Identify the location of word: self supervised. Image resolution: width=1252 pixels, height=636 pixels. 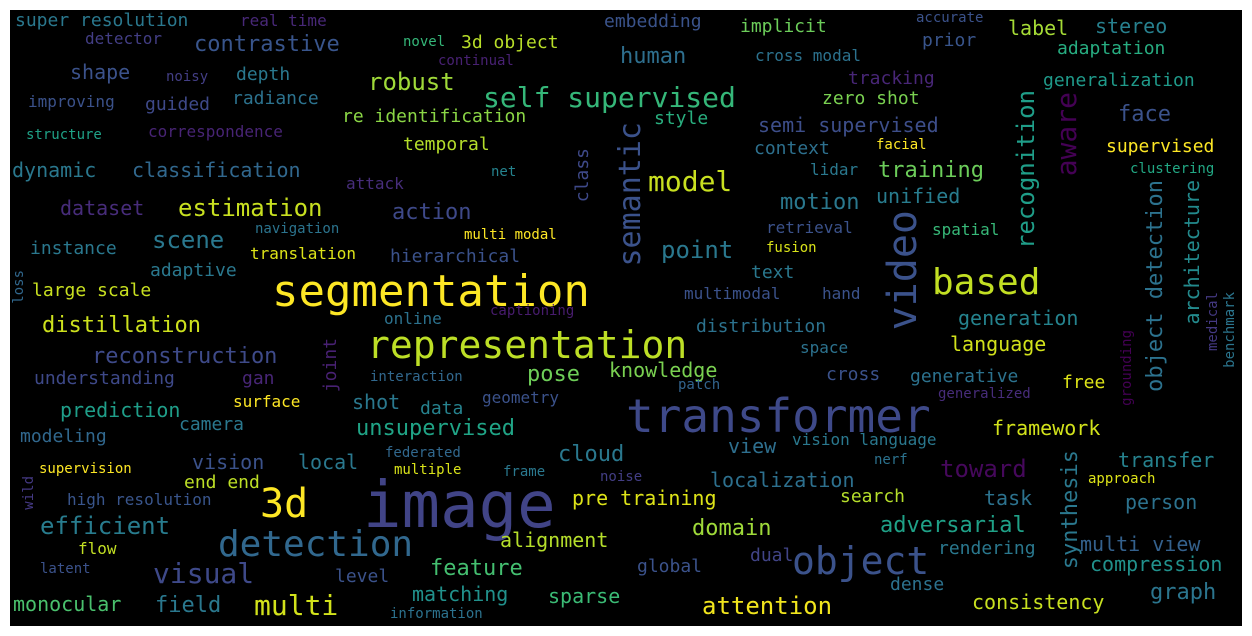
(609, 97).